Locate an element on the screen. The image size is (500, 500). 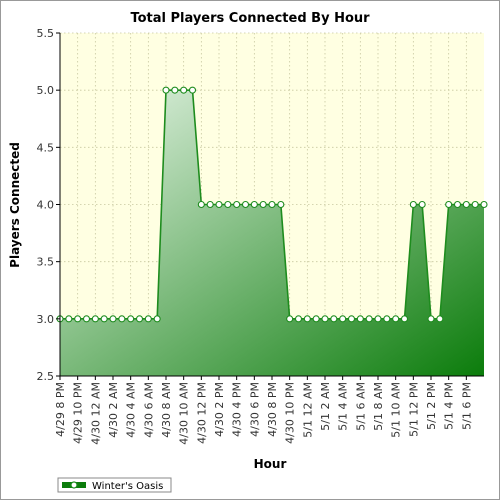
y-tick-label: 3.5 is located at coordinates (46, 262).